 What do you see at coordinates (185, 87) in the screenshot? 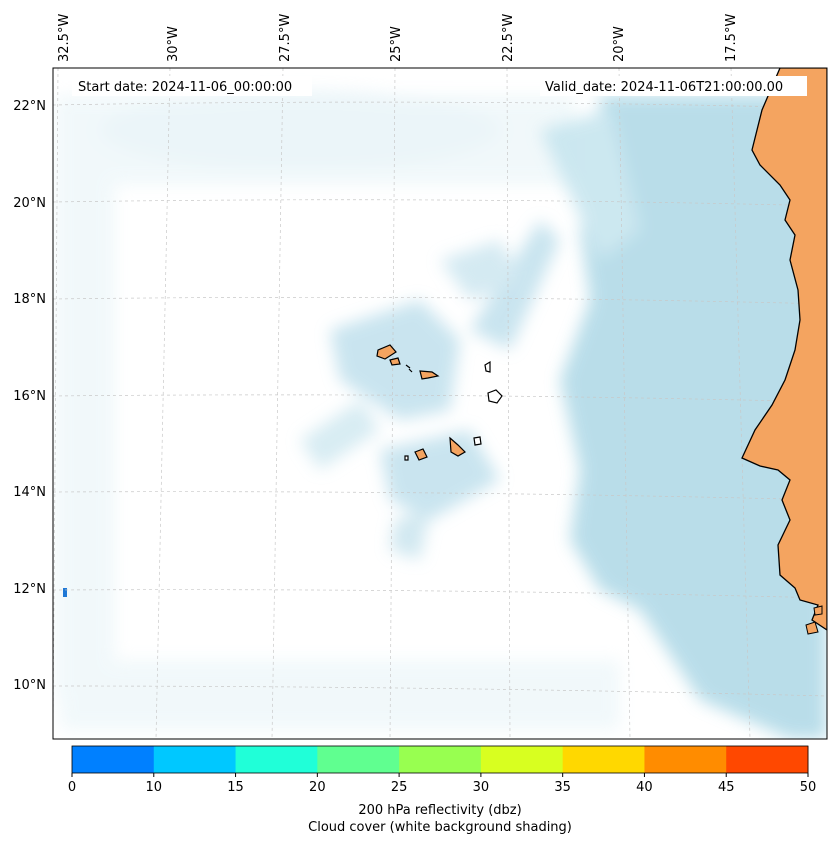
I see `start-date-label: Start date: 2024-11-06_00:00:00` at bounding box center [185, 87].